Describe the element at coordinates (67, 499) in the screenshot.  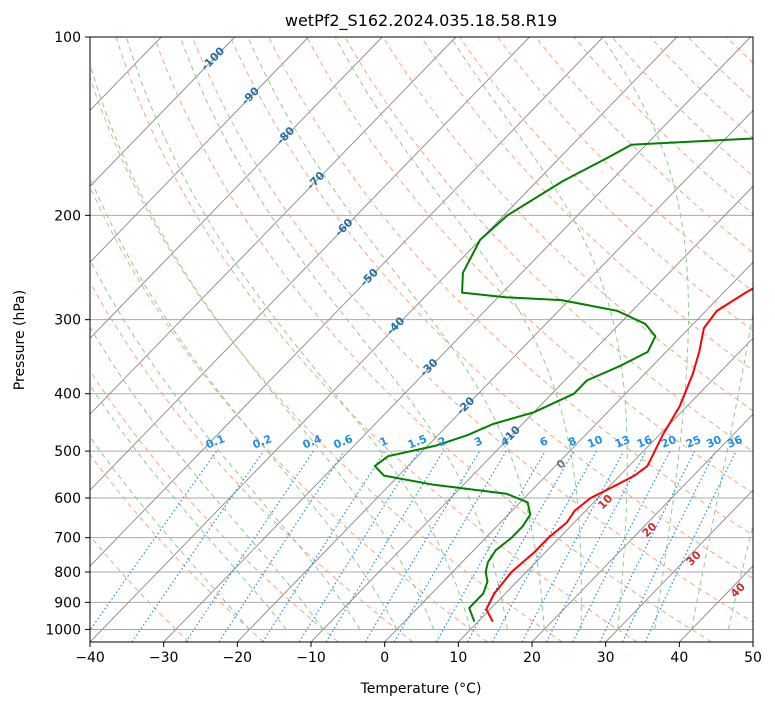
I see `y-tick-label: 600` at that location.